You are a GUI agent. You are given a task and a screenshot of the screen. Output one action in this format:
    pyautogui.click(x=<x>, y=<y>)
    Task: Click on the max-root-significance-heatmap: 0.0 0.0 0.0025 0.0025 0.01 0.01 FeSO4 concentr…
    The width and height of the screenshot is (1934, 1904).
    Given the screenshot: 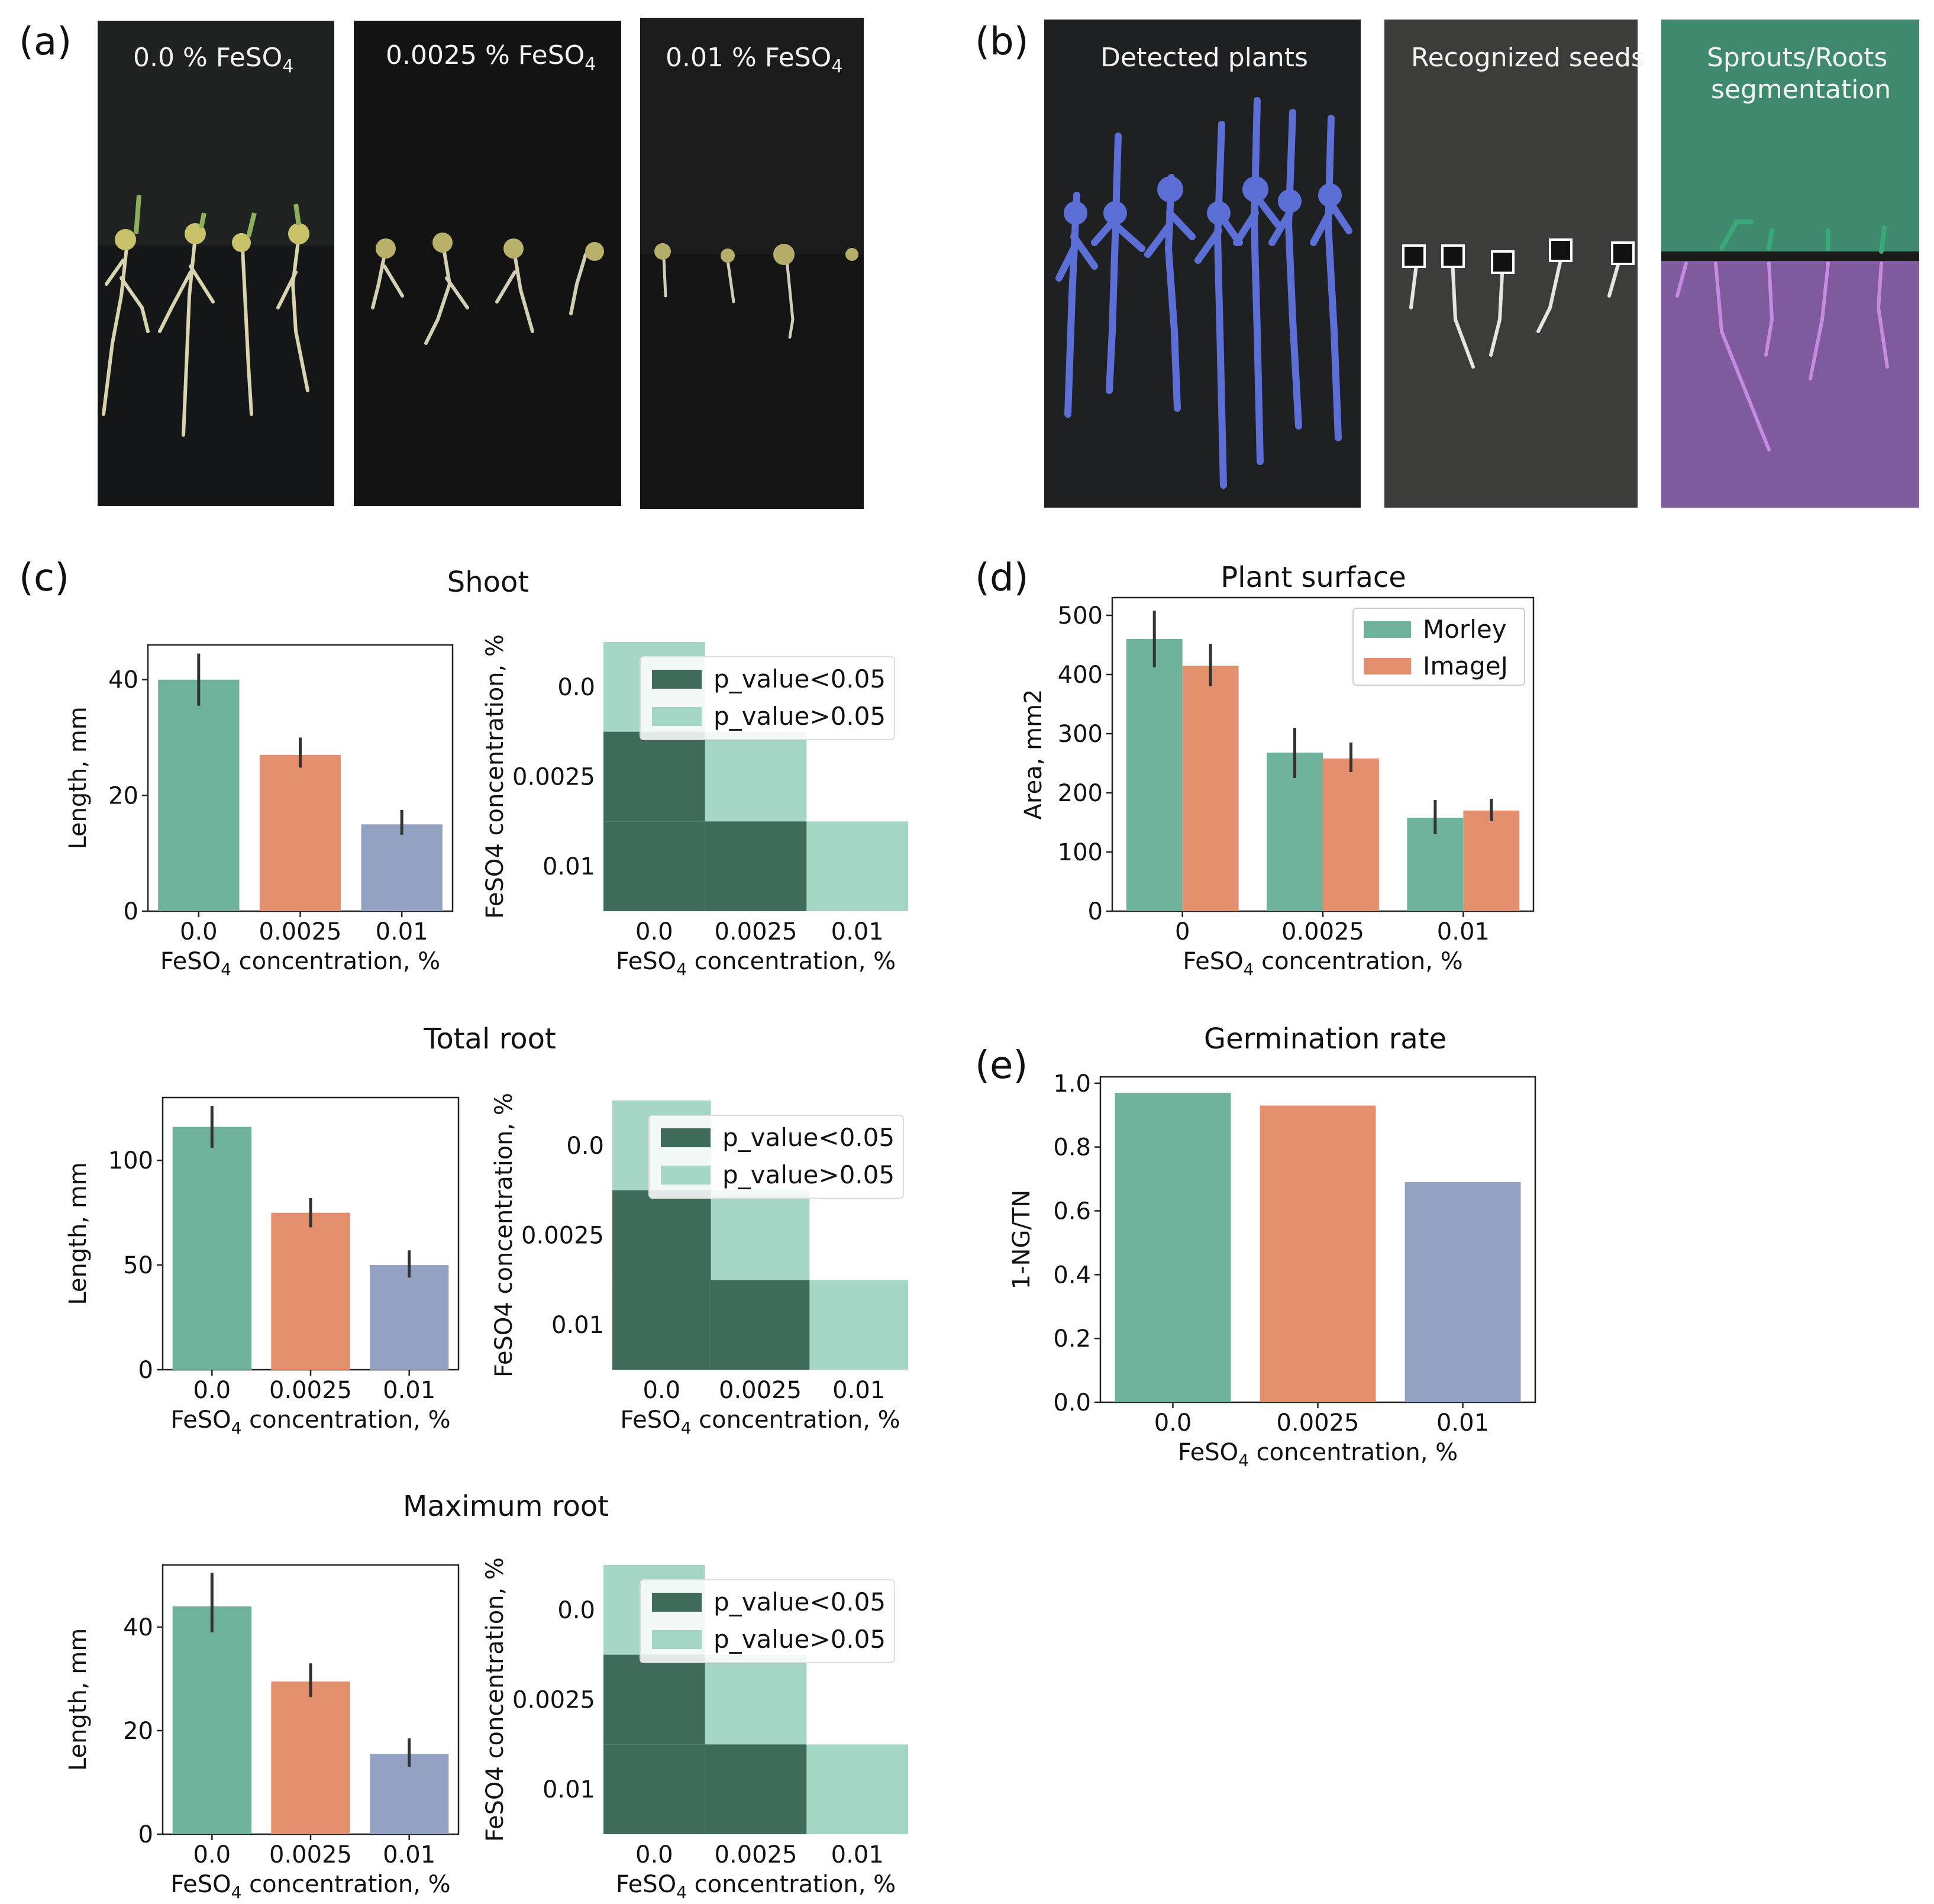 What is the action you would take?
    pyautogui.click(x=695, y=1730)
    